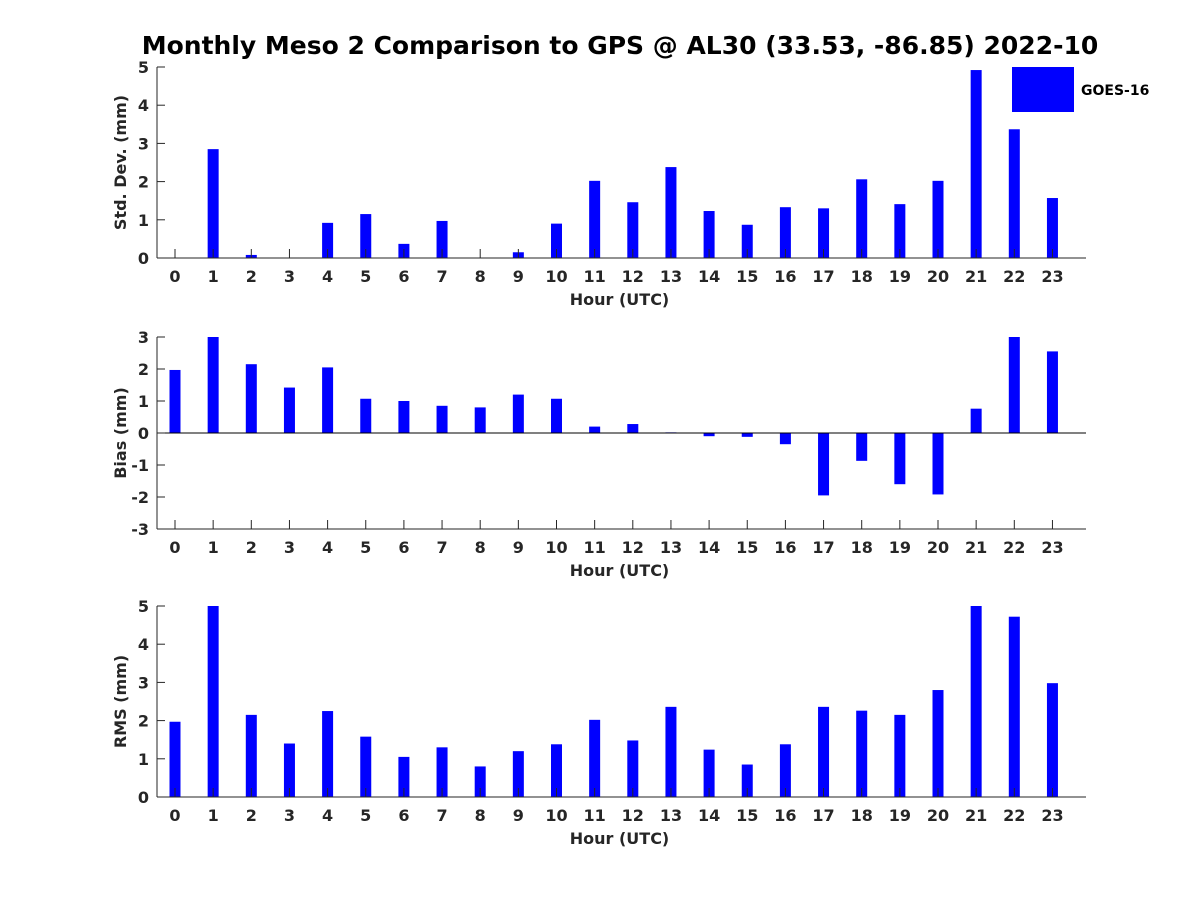 This screenshot has height=900, width=1200. I want to click on y-tick-label-bias-3: 0, so click(143, 433).